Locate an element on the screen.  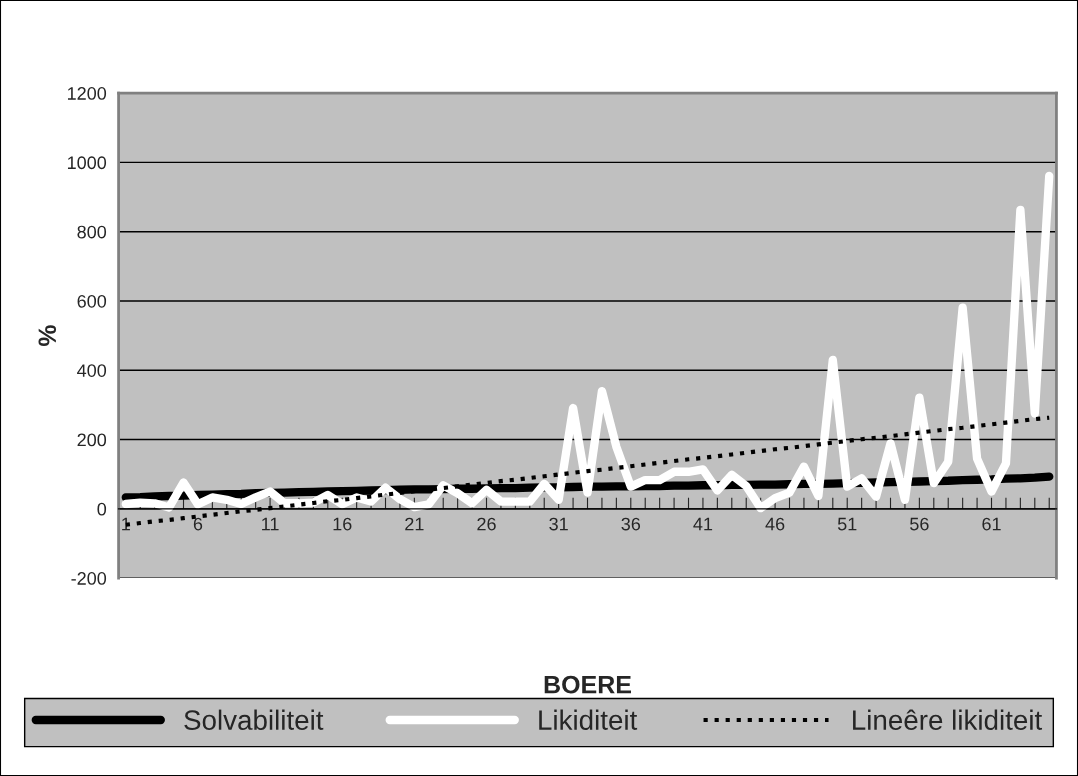
x-tick-label: 56 is located at coordinates (919, 524).